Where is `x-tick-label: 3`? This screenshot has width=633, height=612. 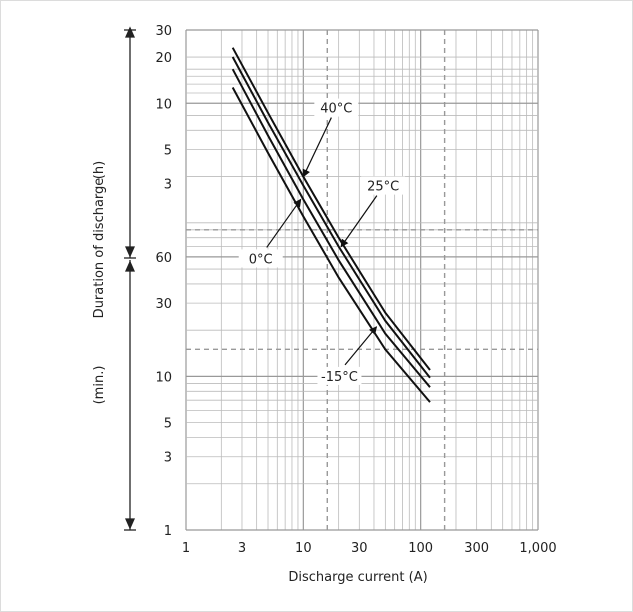 x-tick-label: 3 is located at coordinates (242, 548).